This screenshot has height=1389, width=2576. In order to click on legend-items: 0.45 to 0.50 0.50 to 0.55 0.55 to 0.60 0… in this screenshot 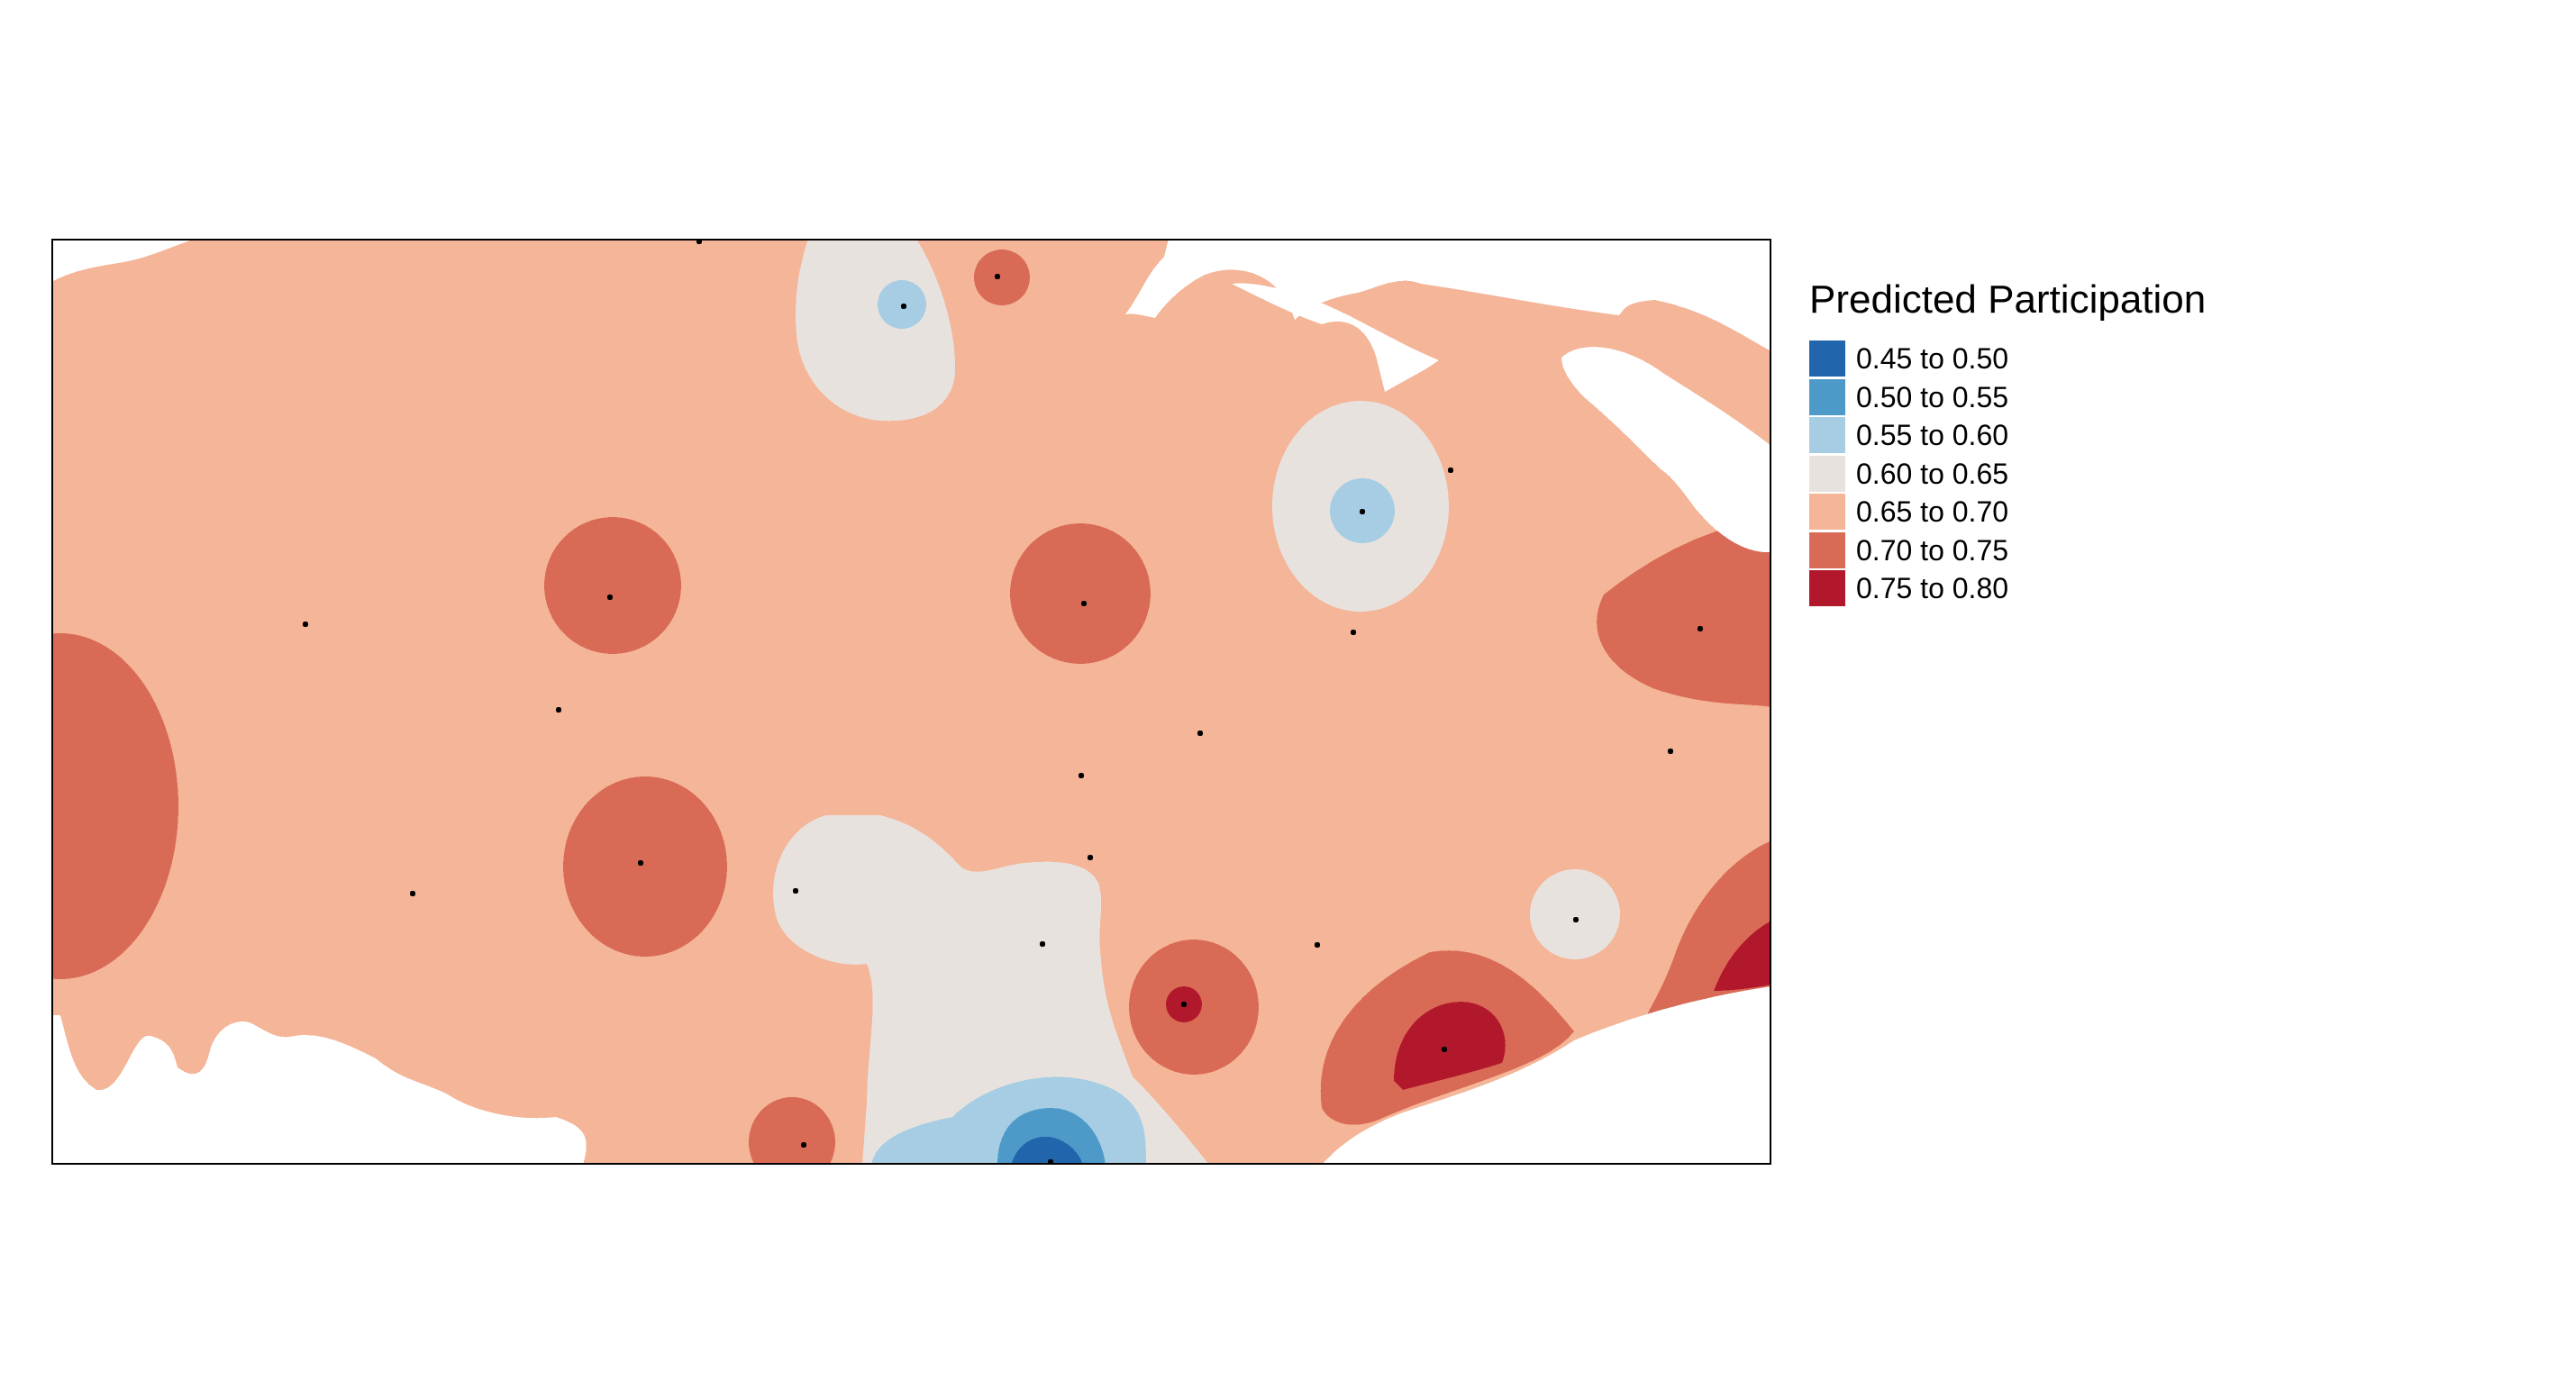, I will do `click(2007, 474)`.